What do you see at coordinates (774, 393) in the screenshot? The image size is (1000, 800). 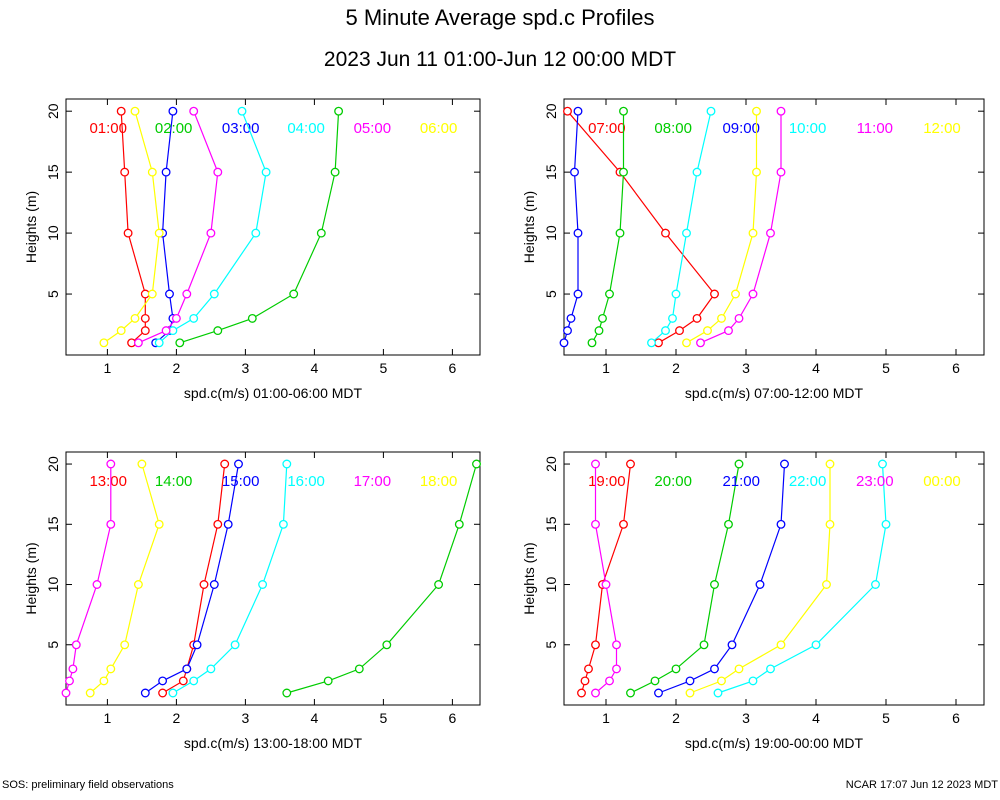 I see `x-axis-label: spd.c(m/s) 07:00-12:00 MDT` at bounding box center [774, 393].